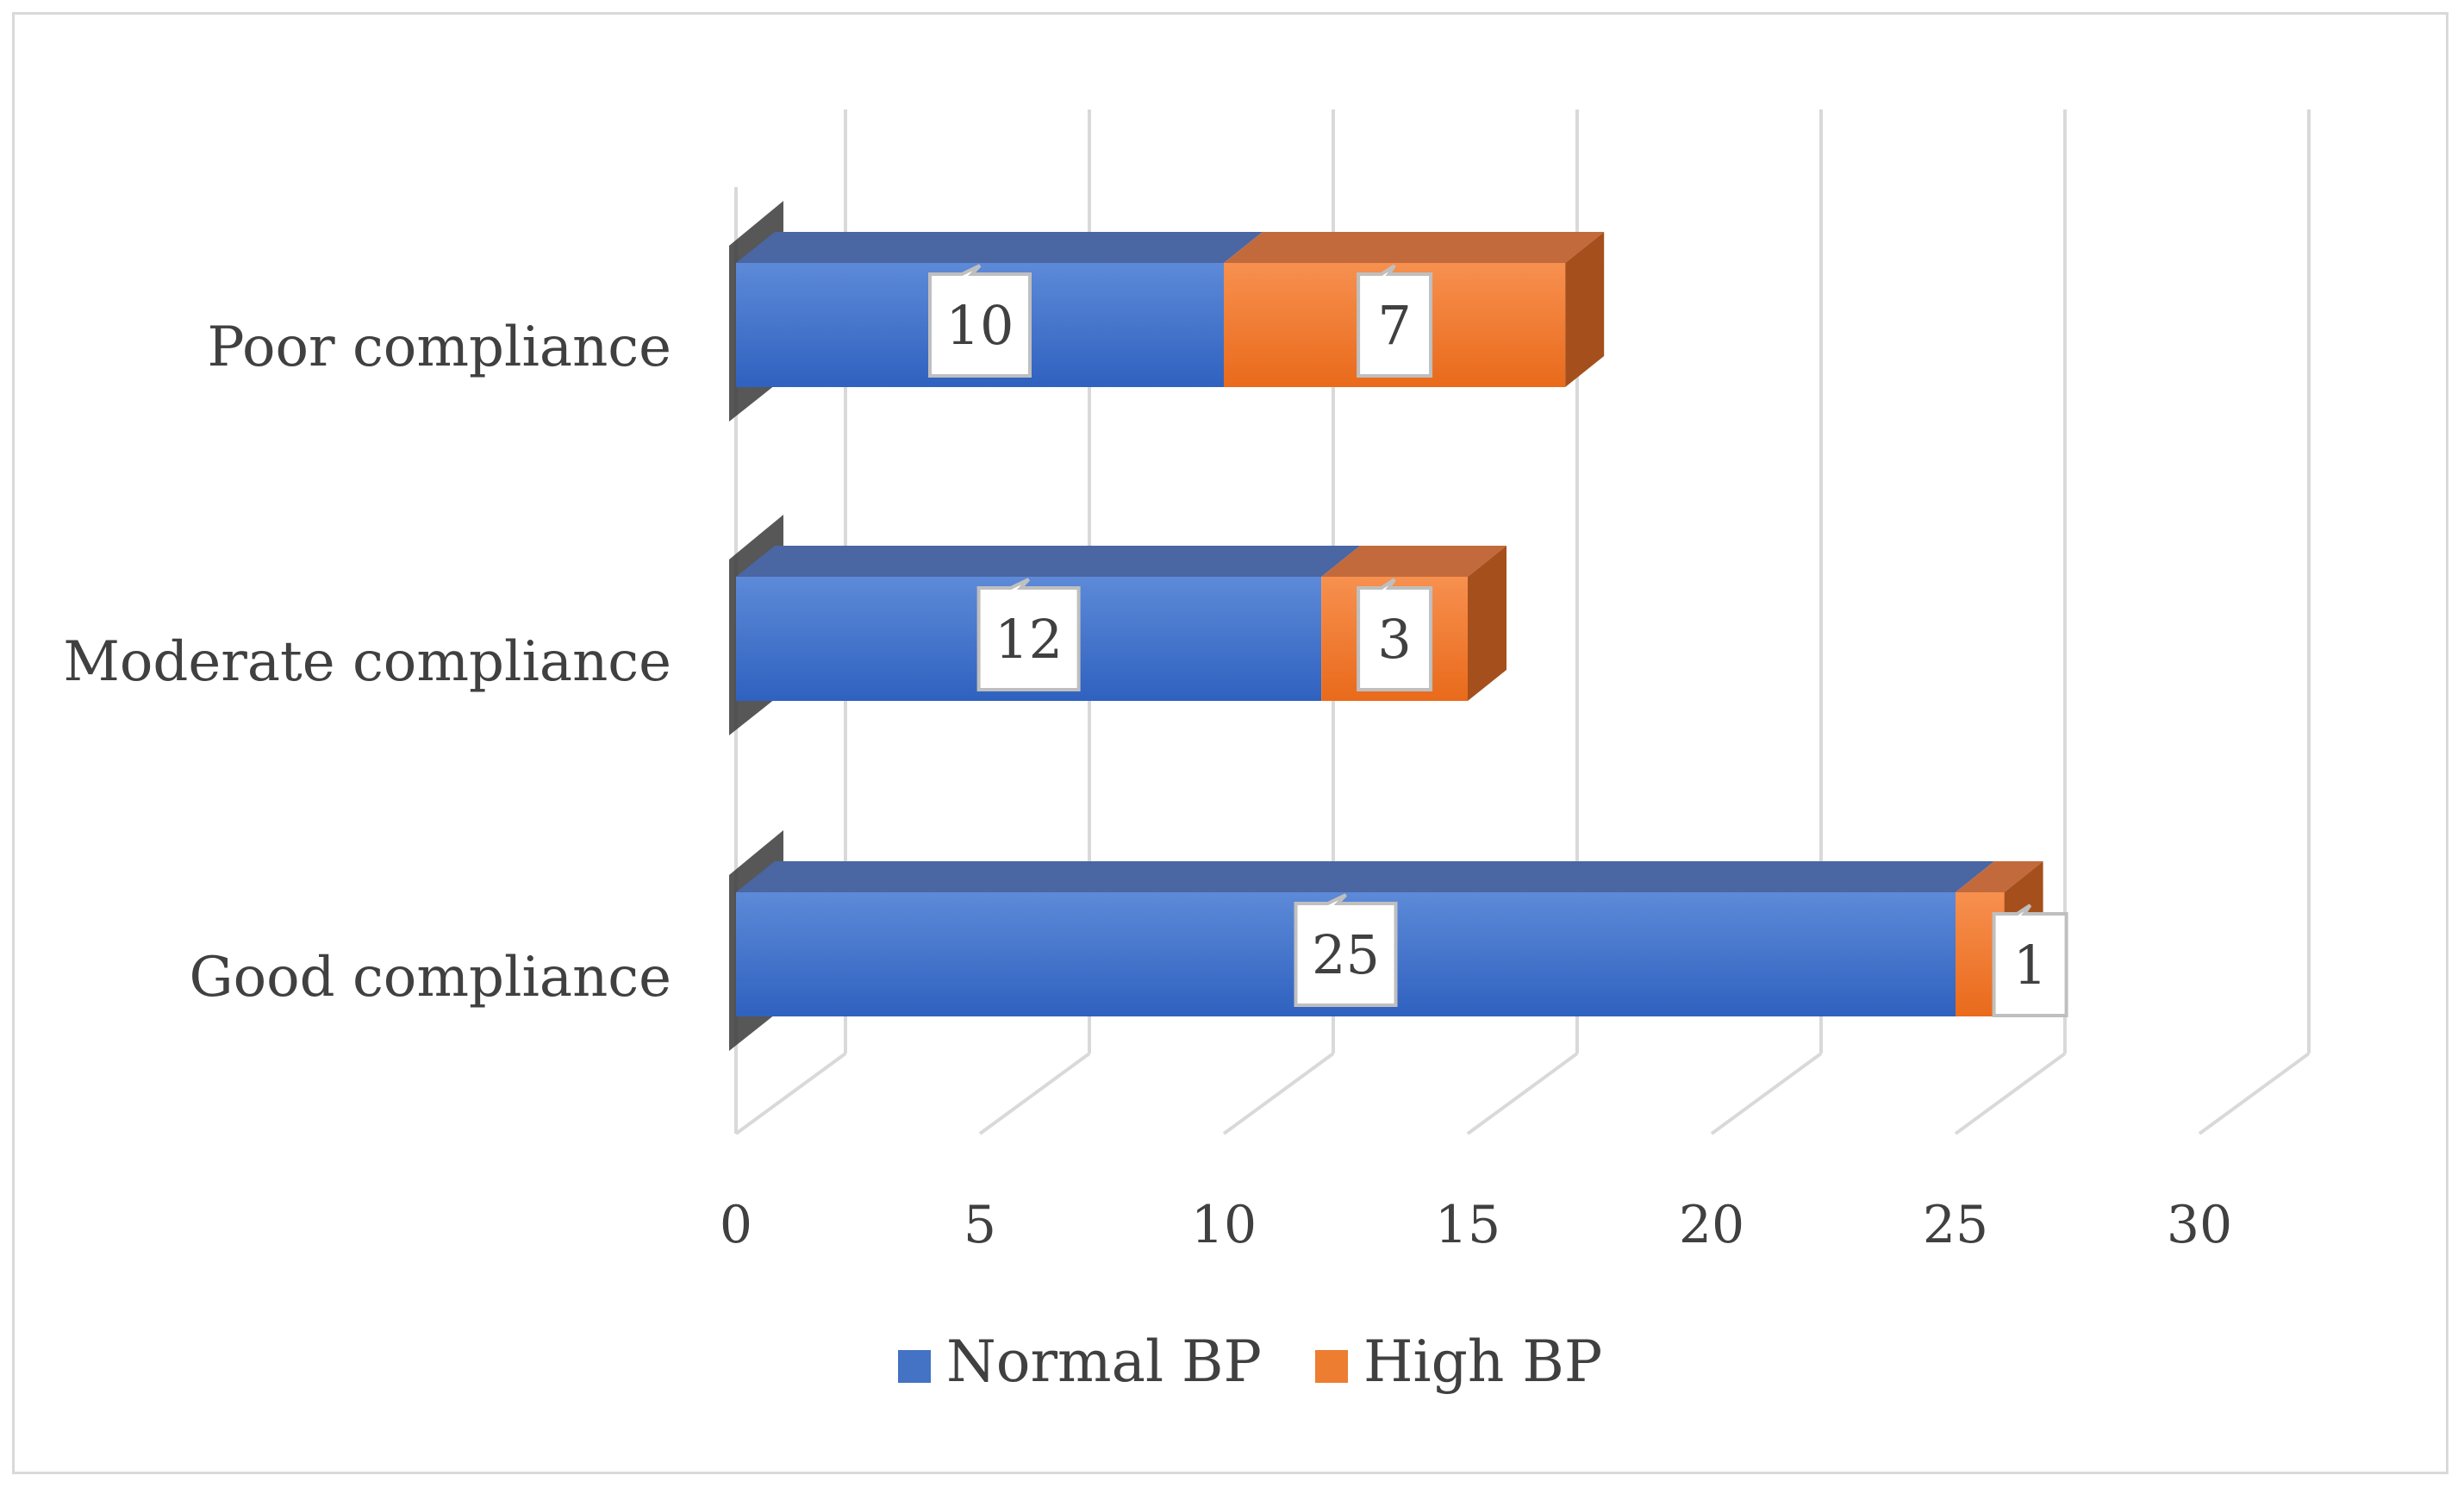 The width and height of the screenshot is (2464, 1488). What do you see at coordinates (1711, 1225) in the screenshot?
I see `x-tick-label: 20` at bounding box center [1711, 1225].